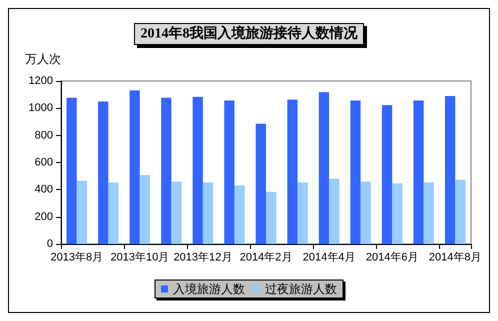  I want to click on x-tick-label: 2014年4月, so click(329, 258).